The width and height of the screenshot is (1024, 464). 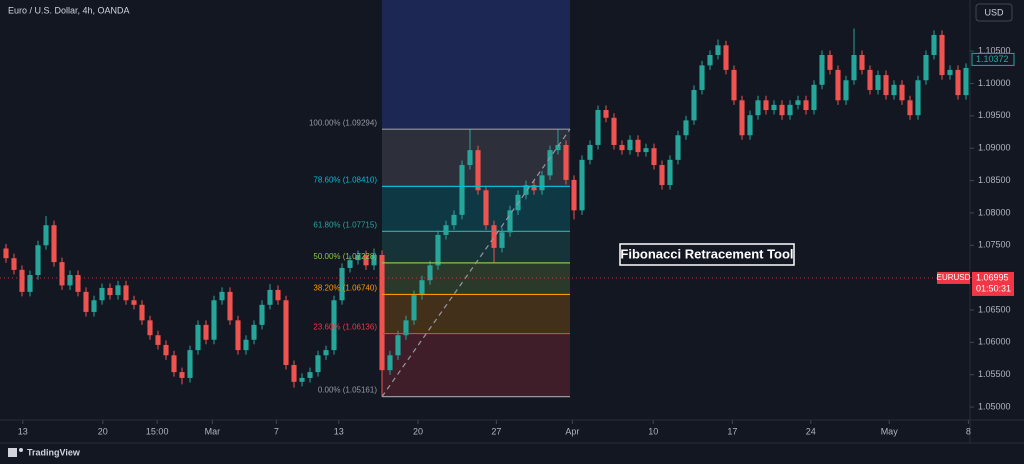 What do you see at coordinates (276, 431) in the screenshot?
I see `x-tick-label: 7` at bounding box center [276, 431].